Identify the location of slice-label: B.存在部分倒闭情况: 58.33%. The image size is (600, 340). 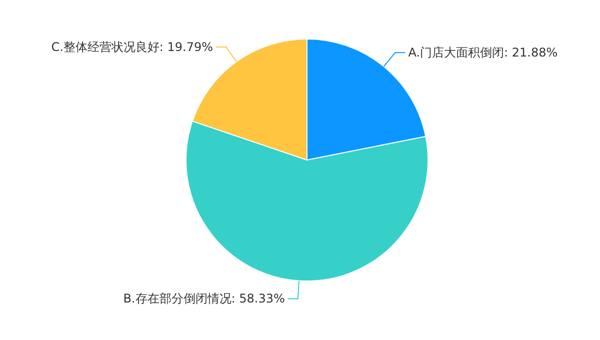
(204, 299).